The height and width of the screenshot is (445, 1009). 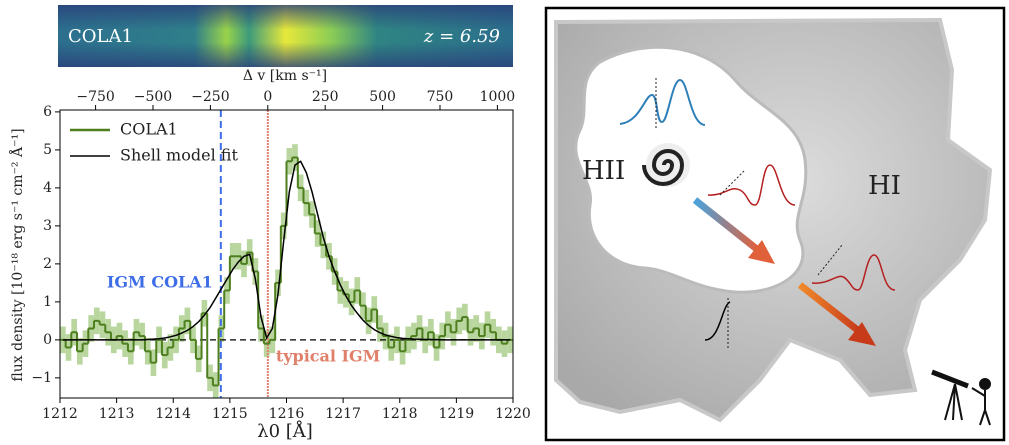 I want to click on x2-tick-label: 250, so click(x=325, y=97).